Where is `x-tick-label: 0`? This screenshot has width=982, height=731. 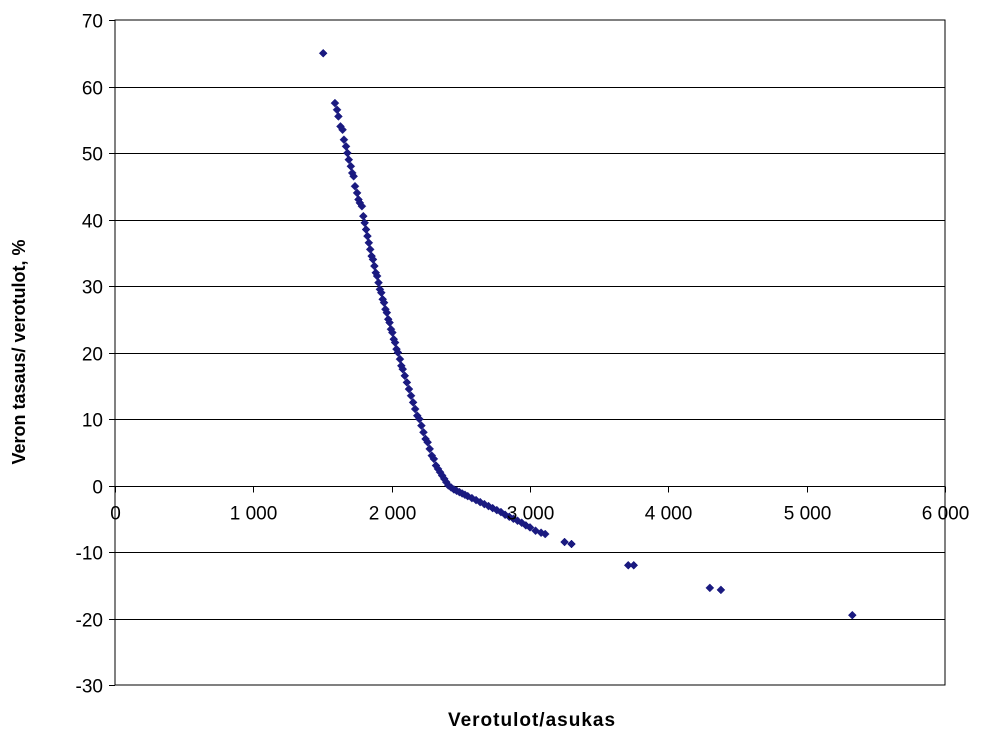
x-tick-label: 0 is located at coordinates (115, 514).